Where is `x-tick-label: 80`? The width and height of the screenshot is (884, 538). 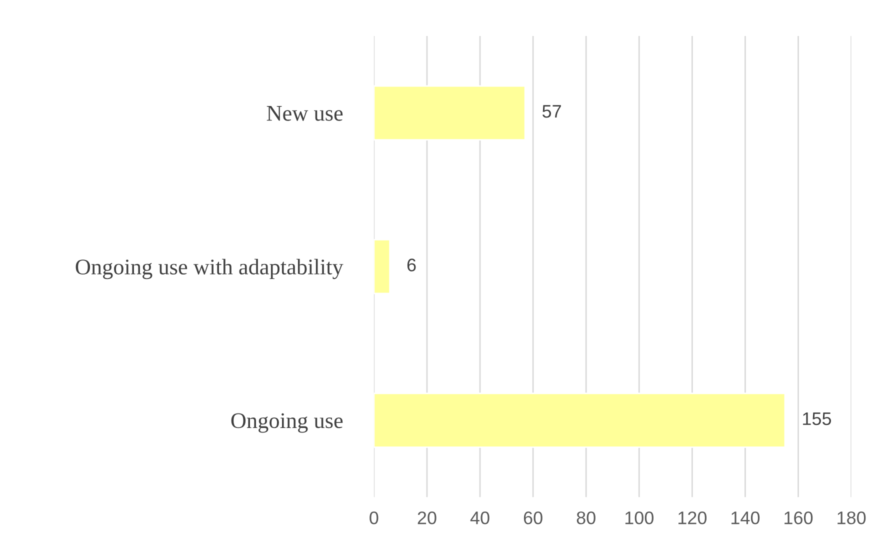 x-tick-label: 80 is located at coordinates (586, 517).